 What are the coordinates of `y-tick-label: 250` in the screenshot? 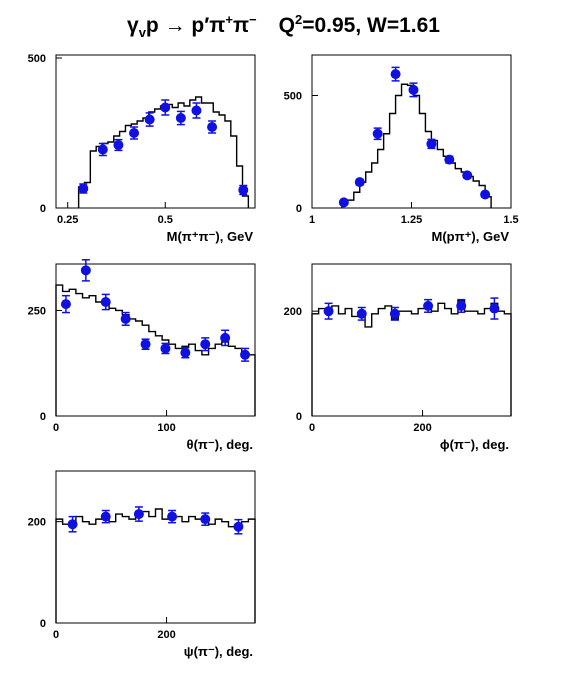 It's located at (37, 311).